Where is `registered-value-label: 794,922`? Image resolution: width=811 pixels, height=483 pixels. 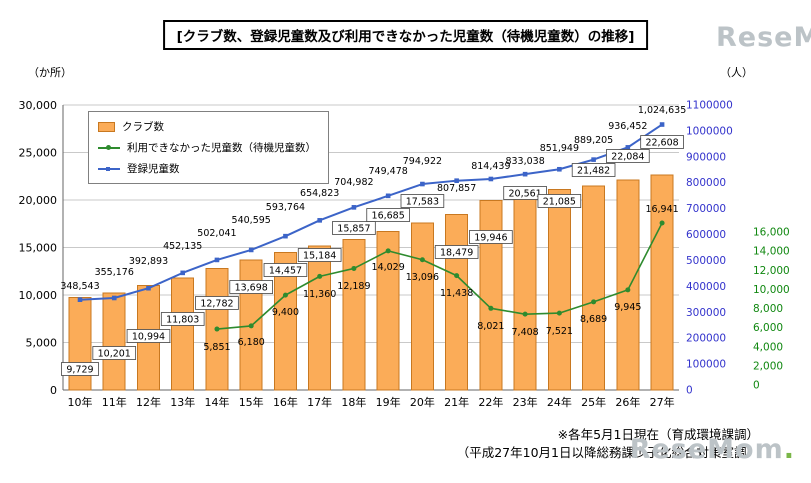 registered-value-label: 794,922 is located at coordinates (422, 161).